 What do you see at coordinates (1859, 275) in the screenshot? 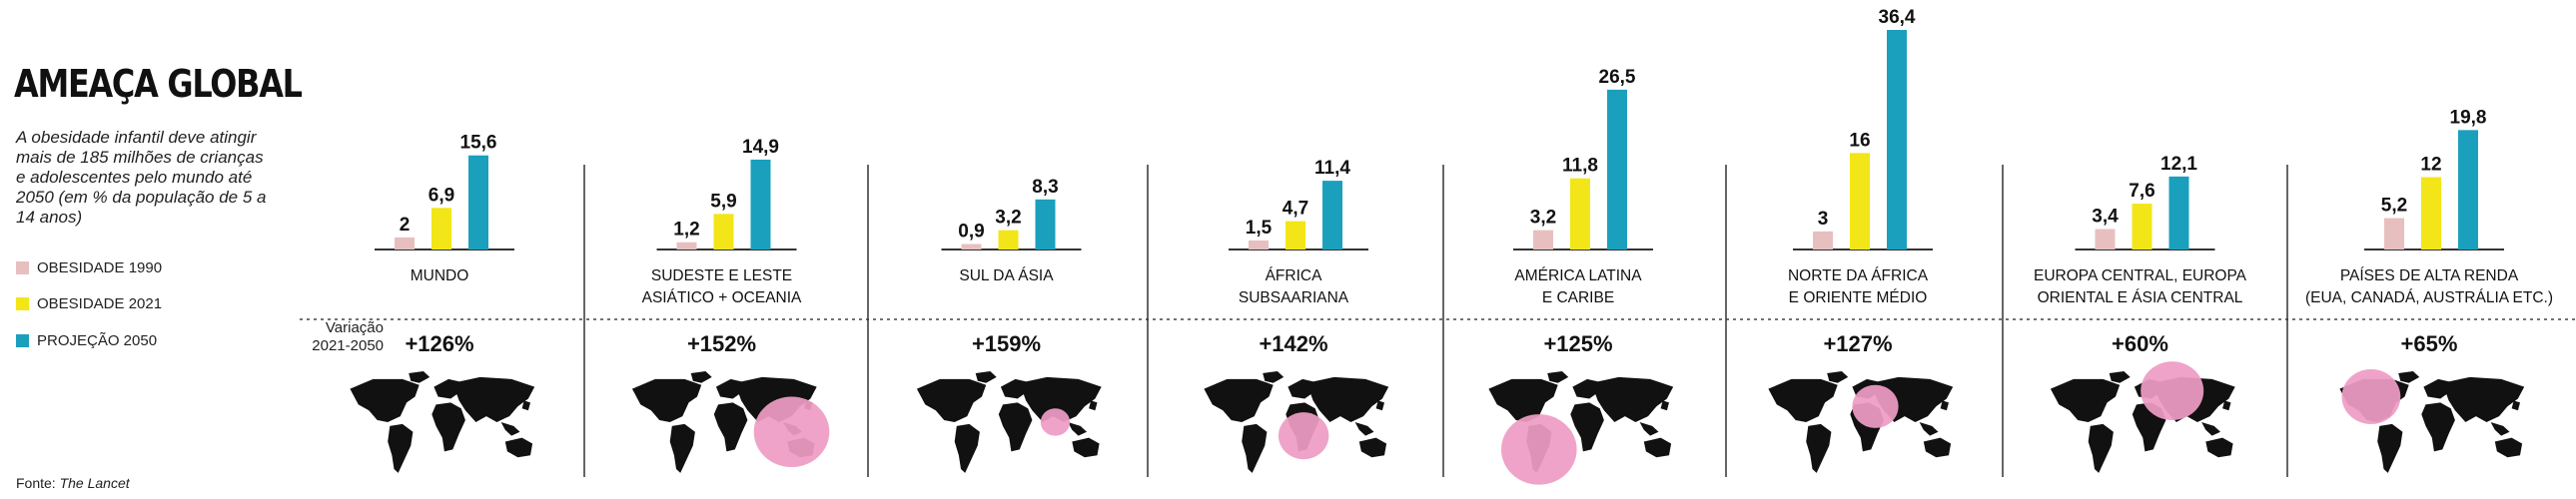
I see `region-label-6-1: NORTE DA ÁFRICA` at bounding box center [1859, 275].